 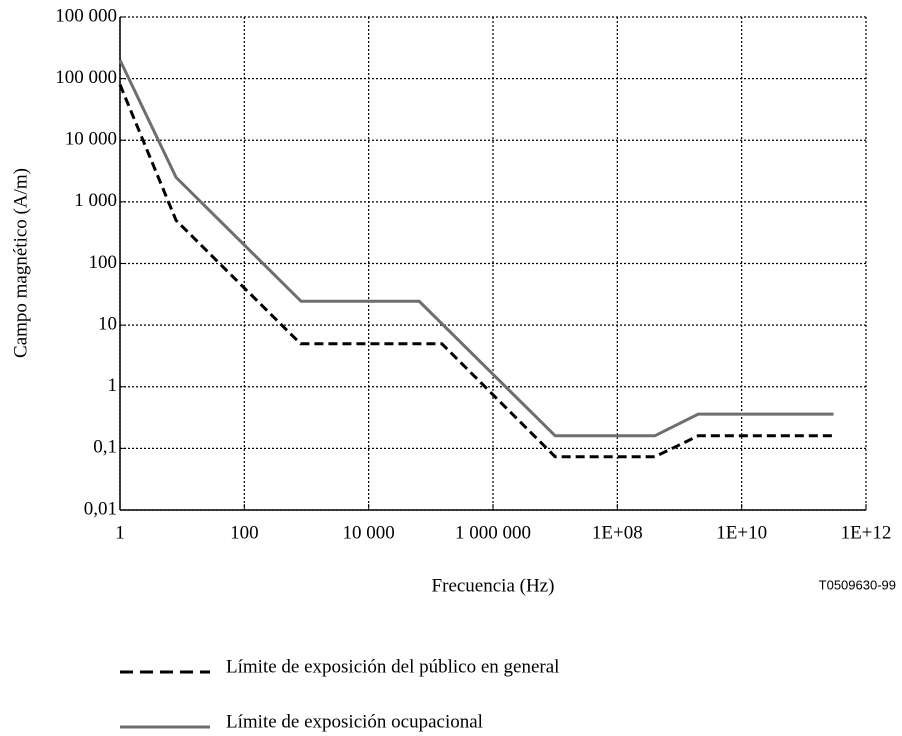 What do you see at coordinates (103, 262) in the screenshot?
I see `y-tick-label: 100` at bounding box center [103, 262].